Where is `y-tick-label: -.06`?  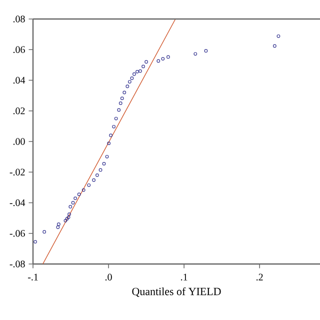
y-tick-label: -.06 is located at coordinates (17, 233).